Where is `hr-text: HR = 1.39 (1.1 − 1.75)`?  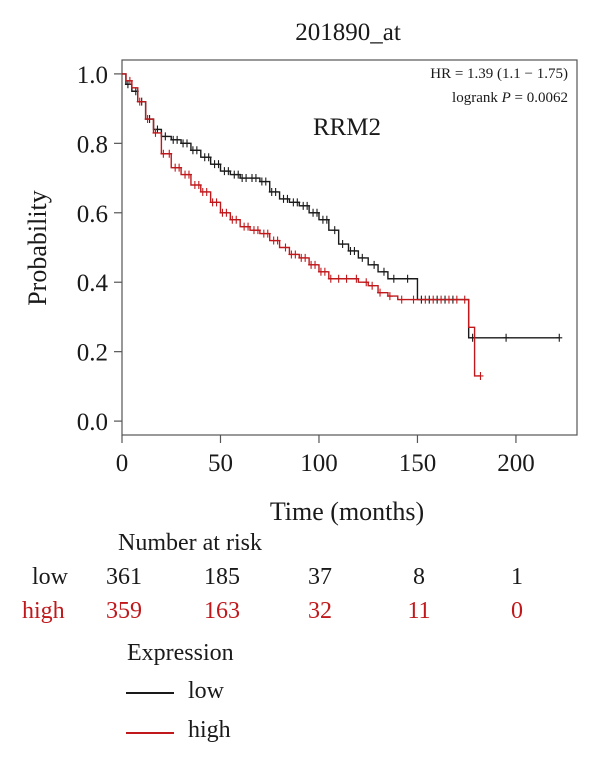
hr-text: HR = 1.39 (1.1 − 1.75) is located at coordinates (499, 74).